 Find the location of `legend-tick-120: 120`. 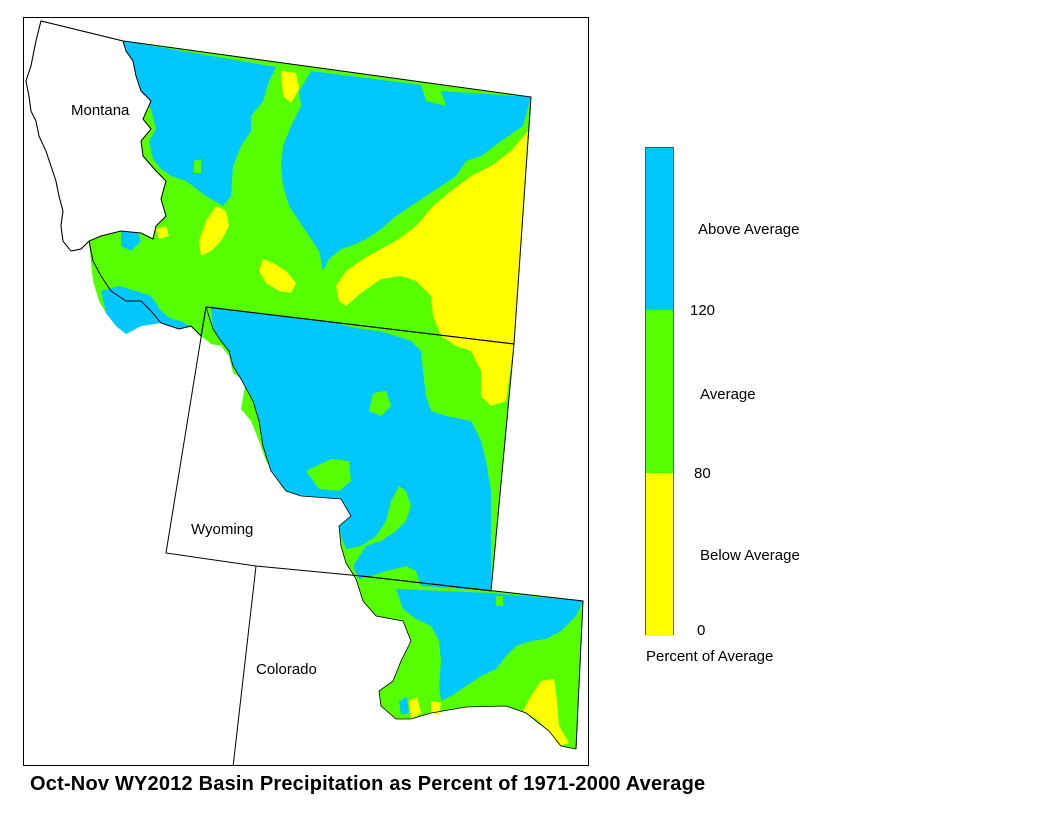

legend-tick-120: 120 is located at coordinates (703, 310).